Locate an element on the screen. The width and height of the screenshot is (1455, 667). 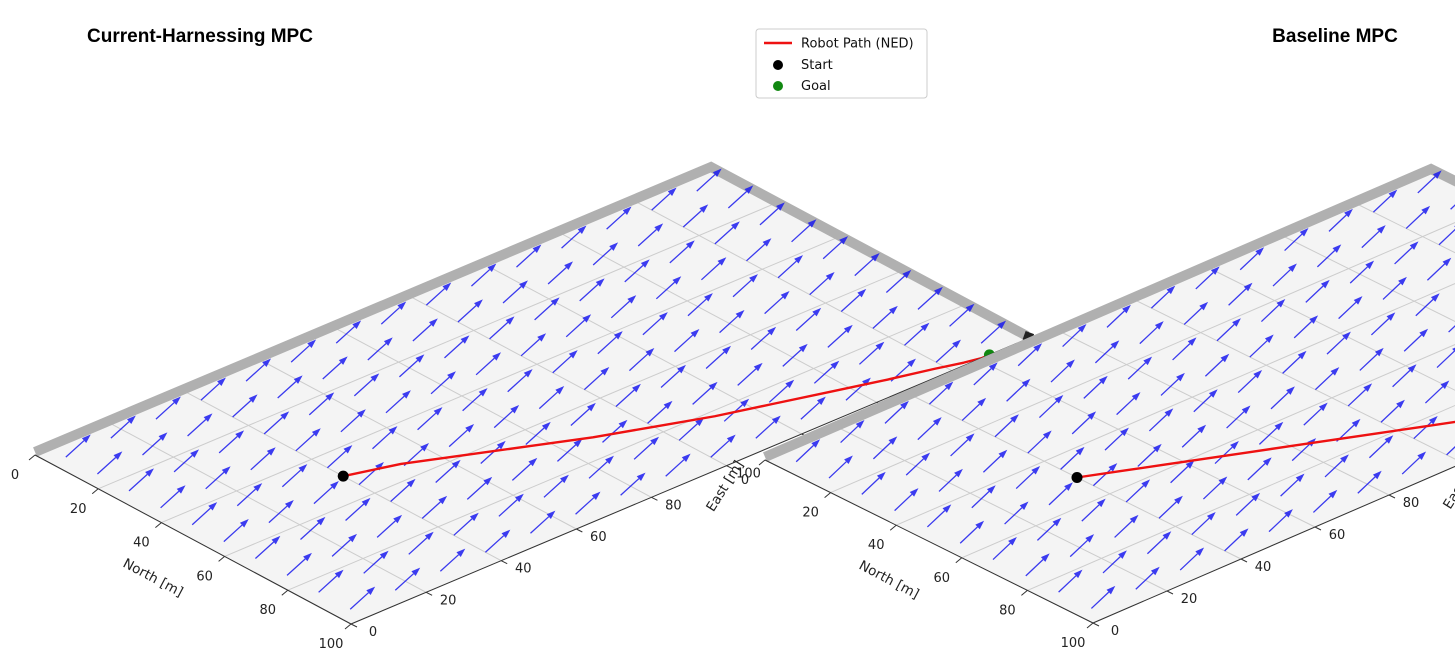
east-tick-label: 100 is located at coordinates (748, 474).